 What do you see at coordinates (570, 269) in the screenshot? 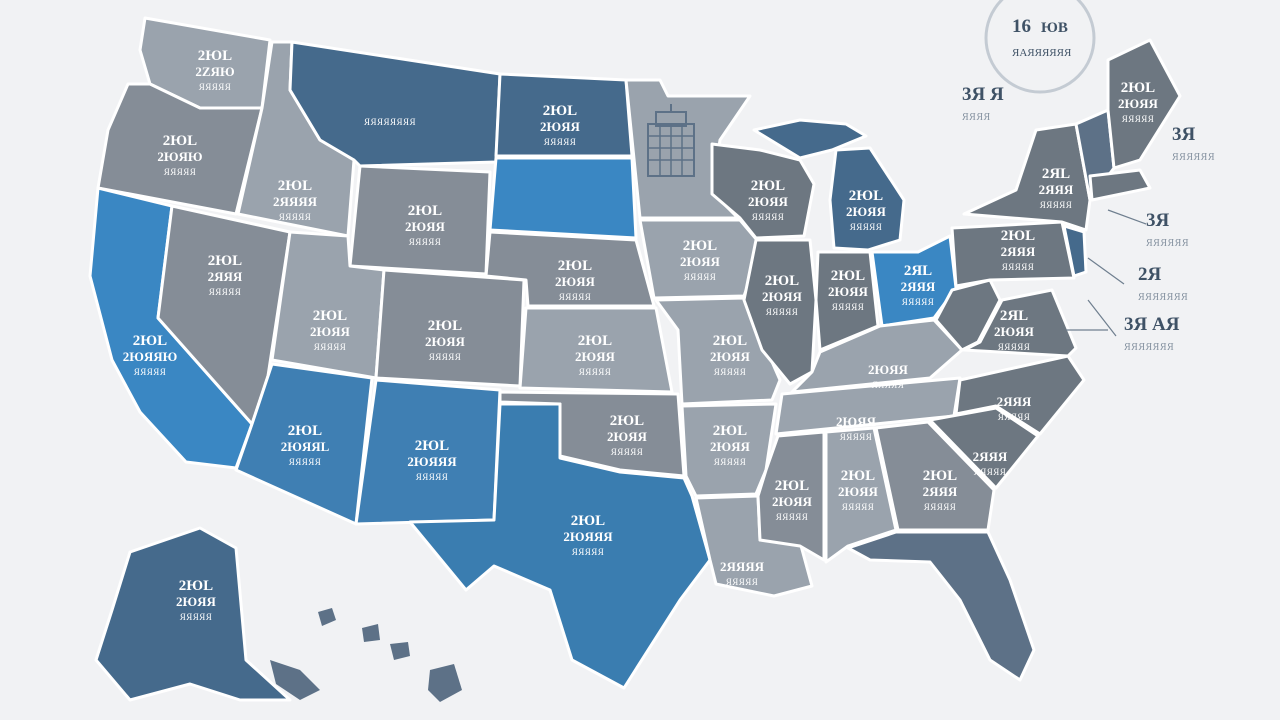
I see `state-nebraska` at bounding box center [570, 269].